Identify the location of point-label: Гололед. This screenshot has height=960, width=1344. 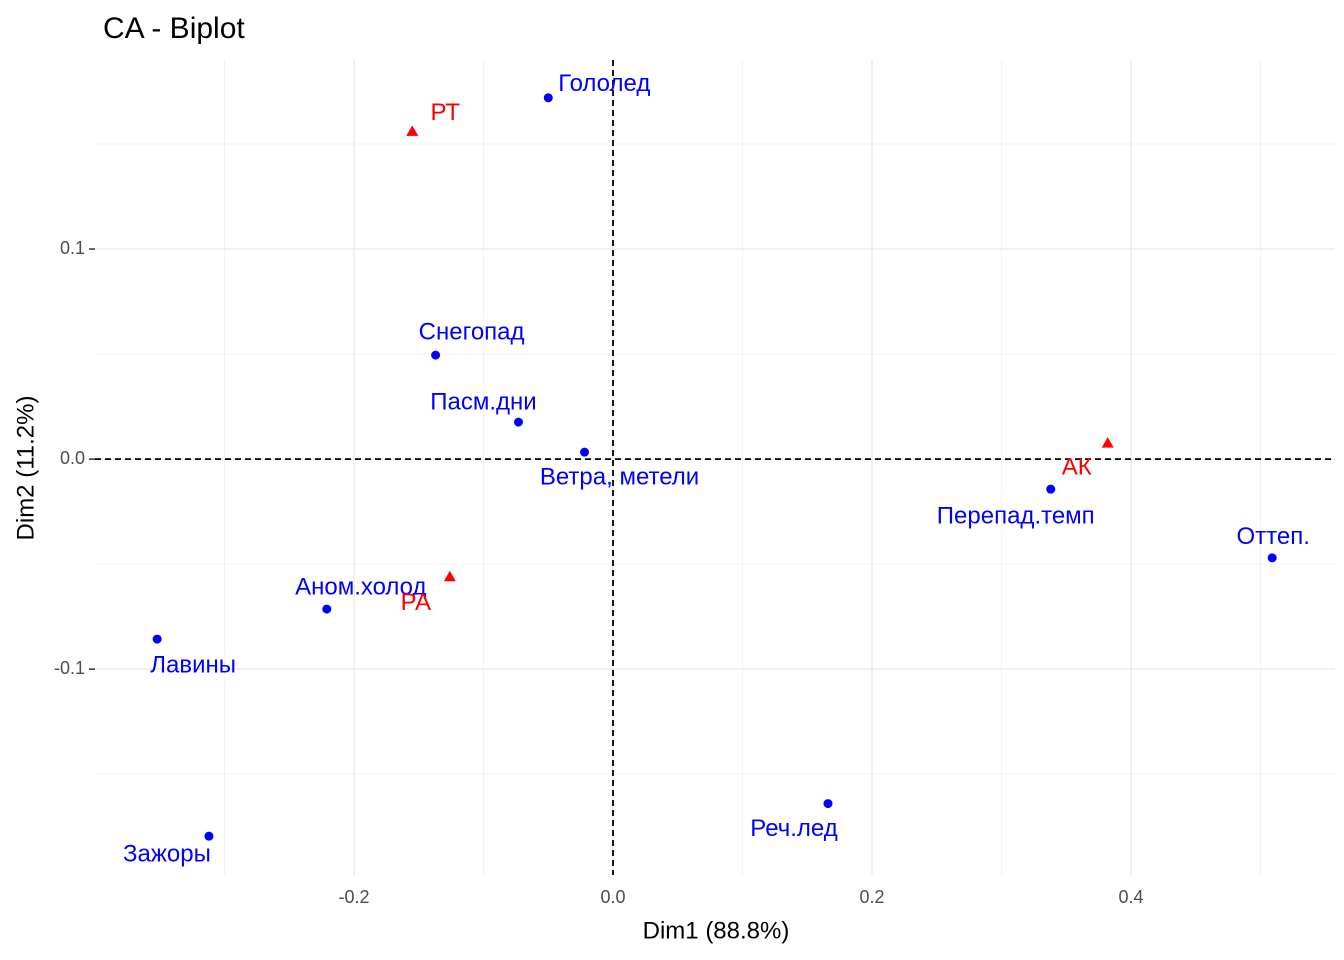
(604, 83).